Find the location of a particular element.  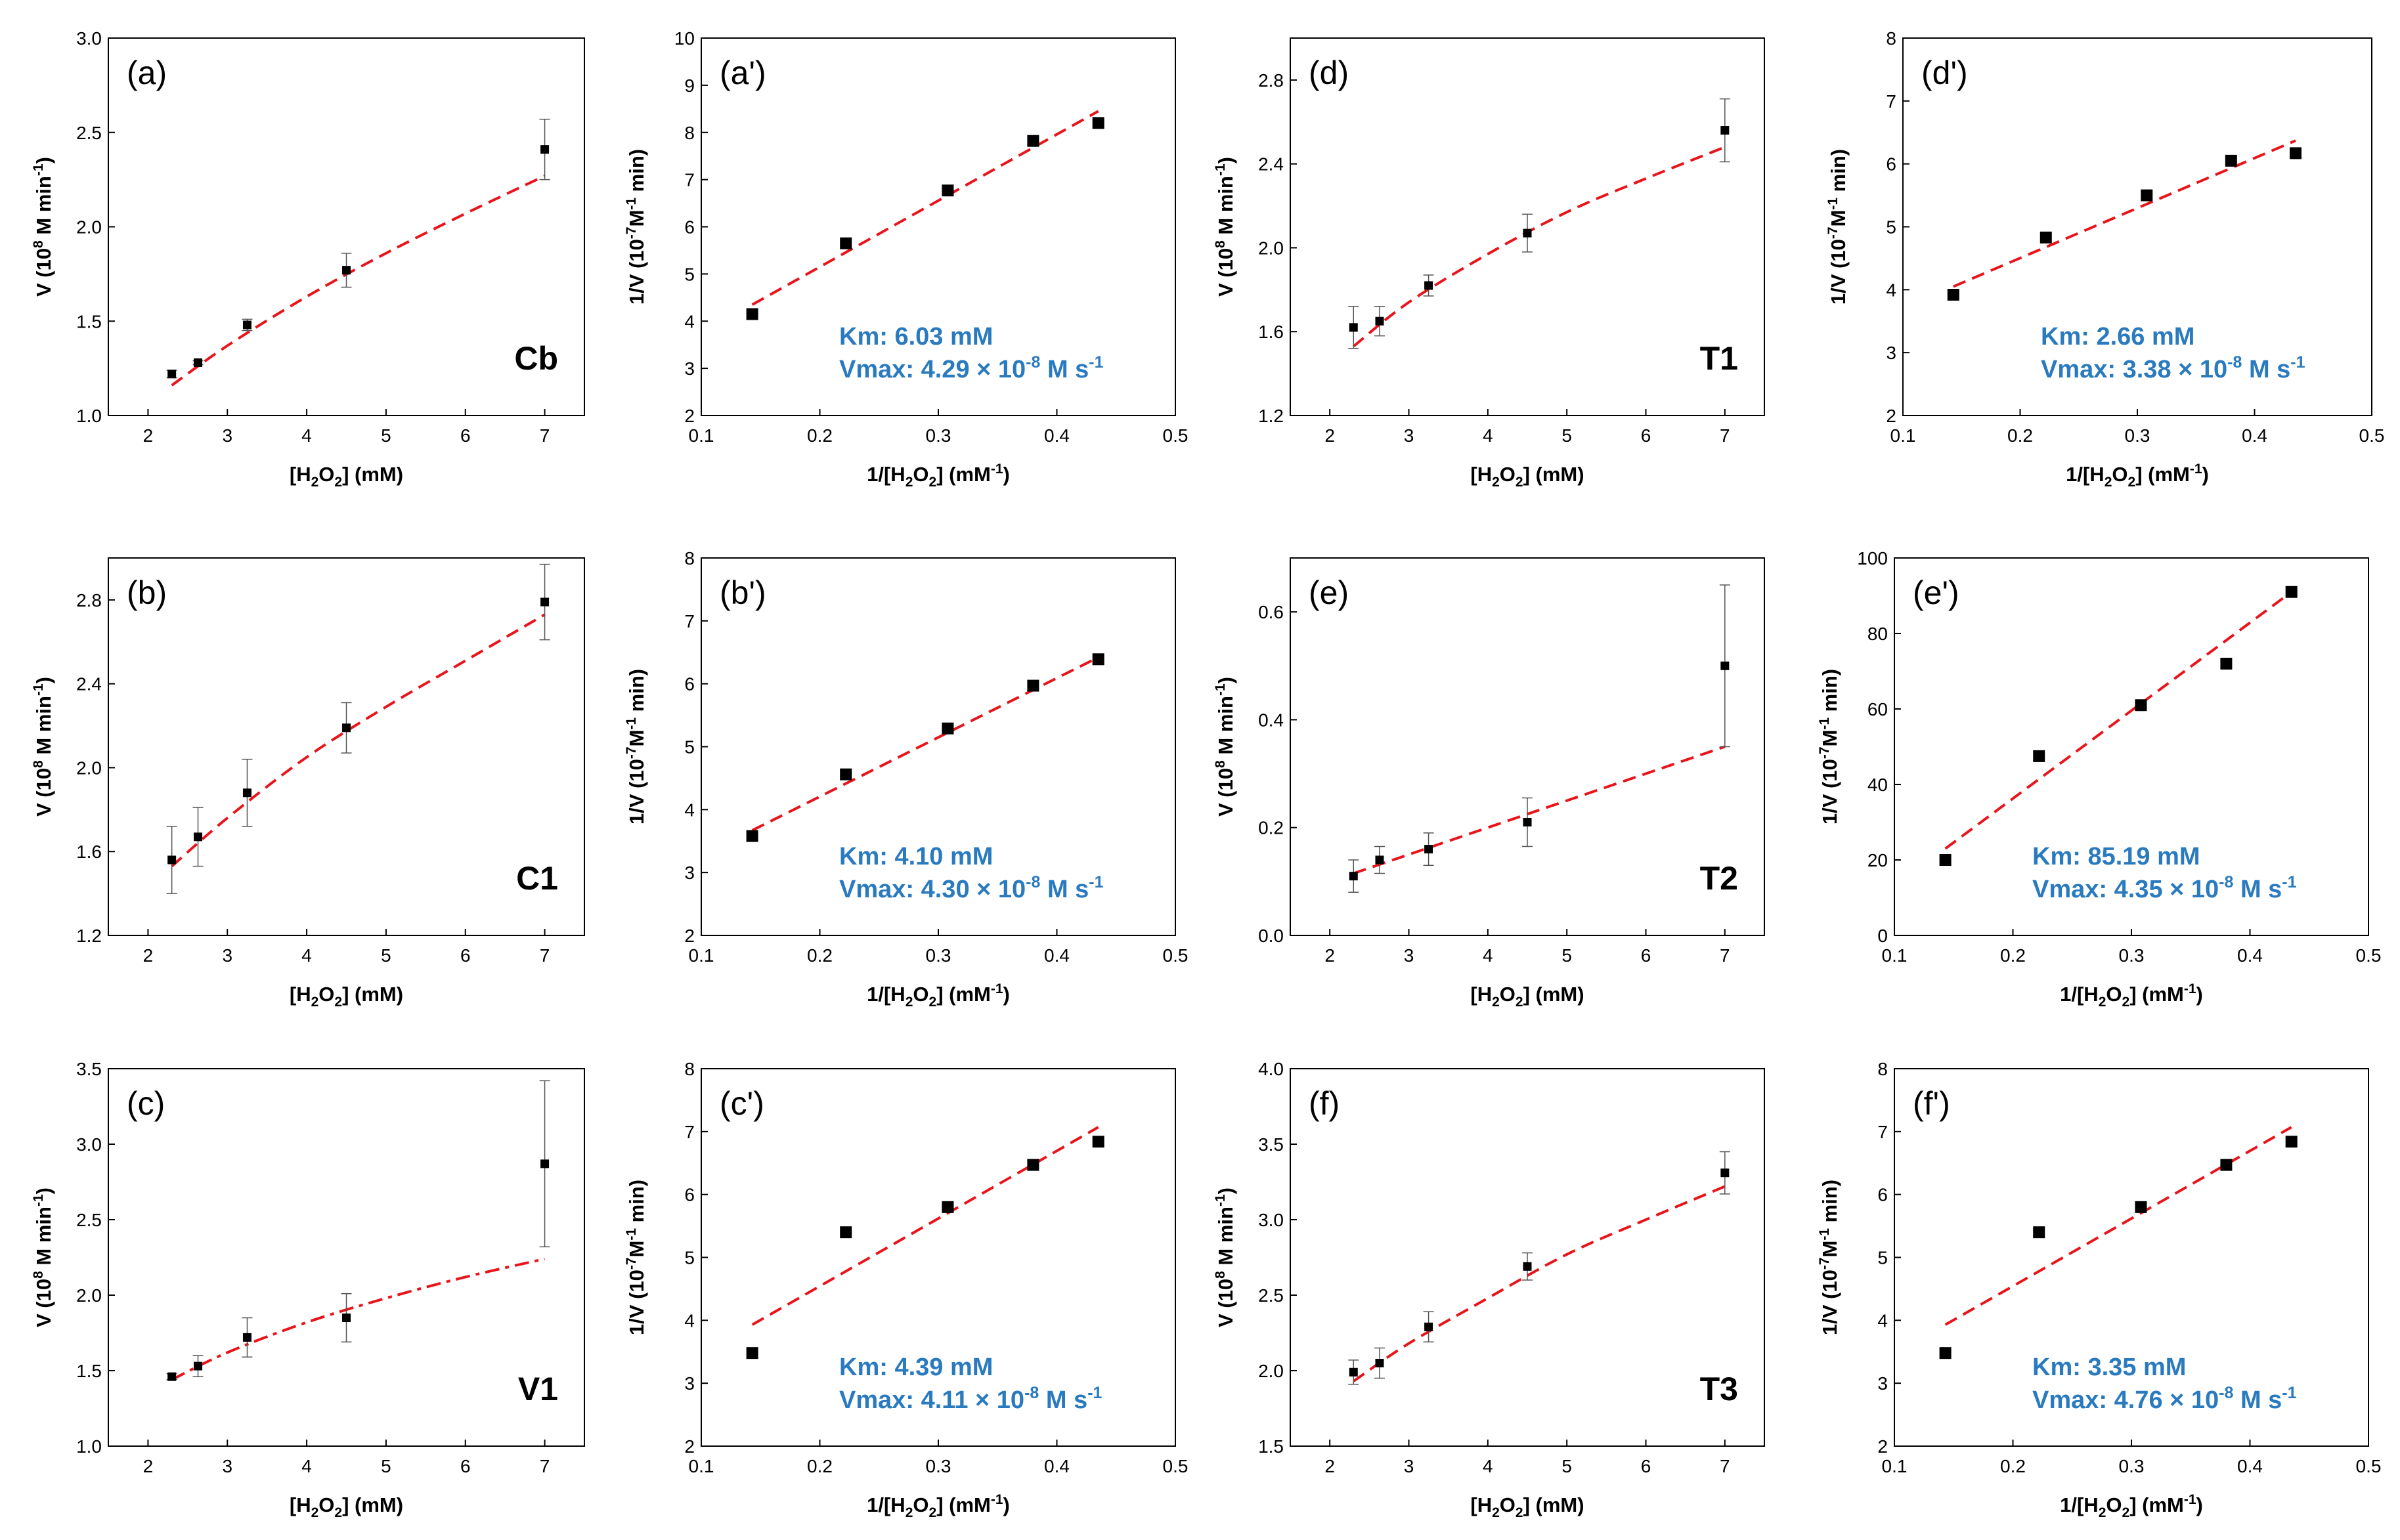

vmax-annotation: Vmax: 4.76 × 10-8 M s-1 is located at coordinates (2164, 1399).